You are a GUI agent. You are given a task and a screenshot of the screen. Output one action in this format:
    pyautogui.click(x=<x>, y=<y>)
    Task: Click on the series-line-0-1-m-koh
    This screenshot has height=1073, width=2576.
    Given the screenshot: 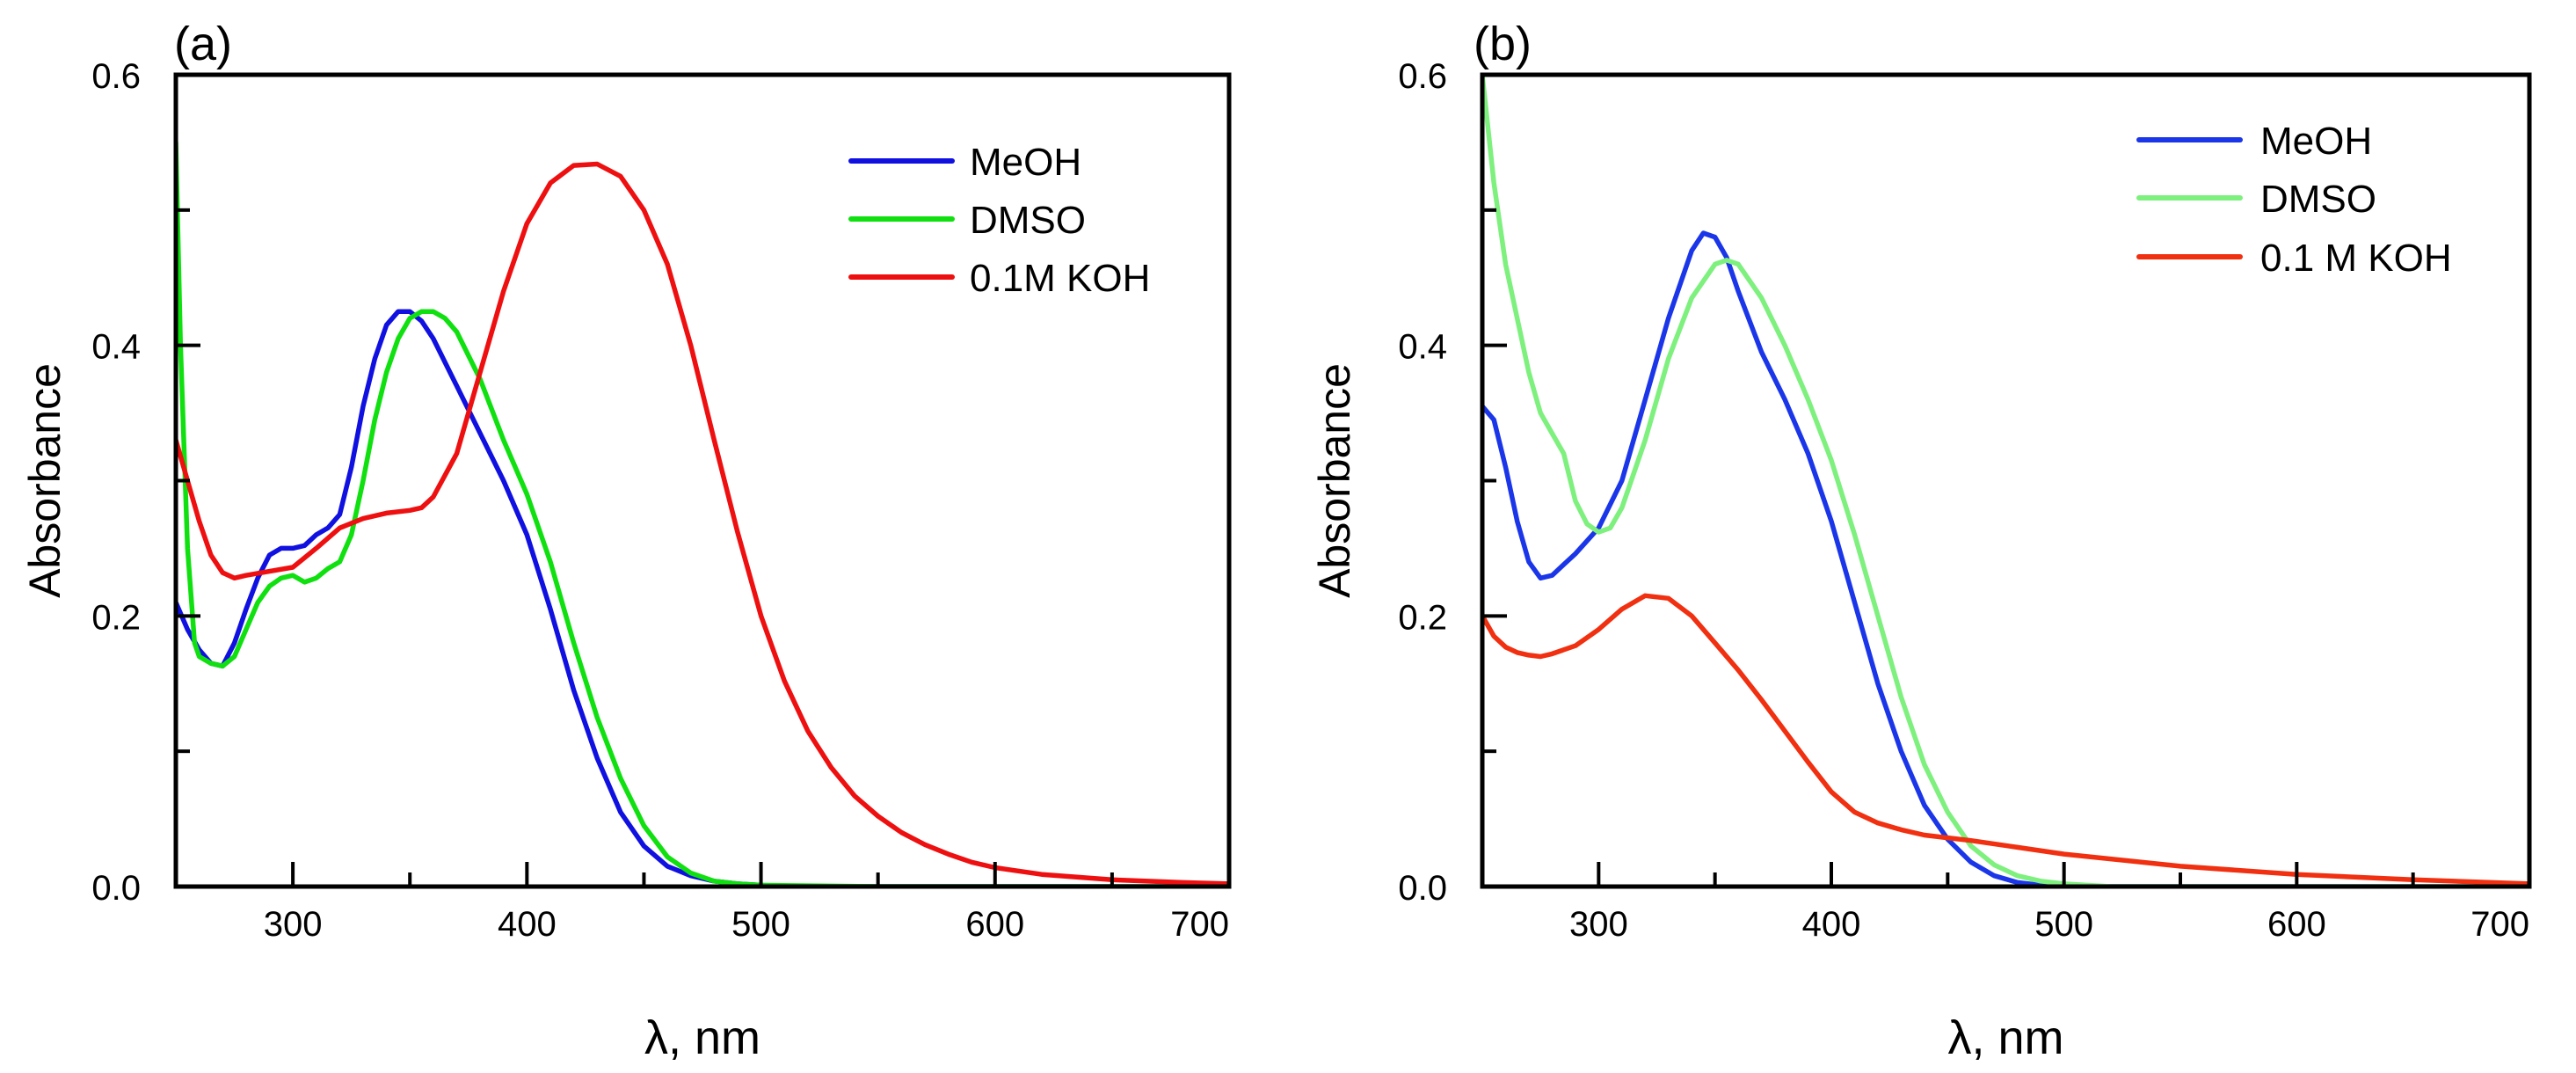 What is the action you would take?
    pyautogui.click(x=2005, y=740)
    